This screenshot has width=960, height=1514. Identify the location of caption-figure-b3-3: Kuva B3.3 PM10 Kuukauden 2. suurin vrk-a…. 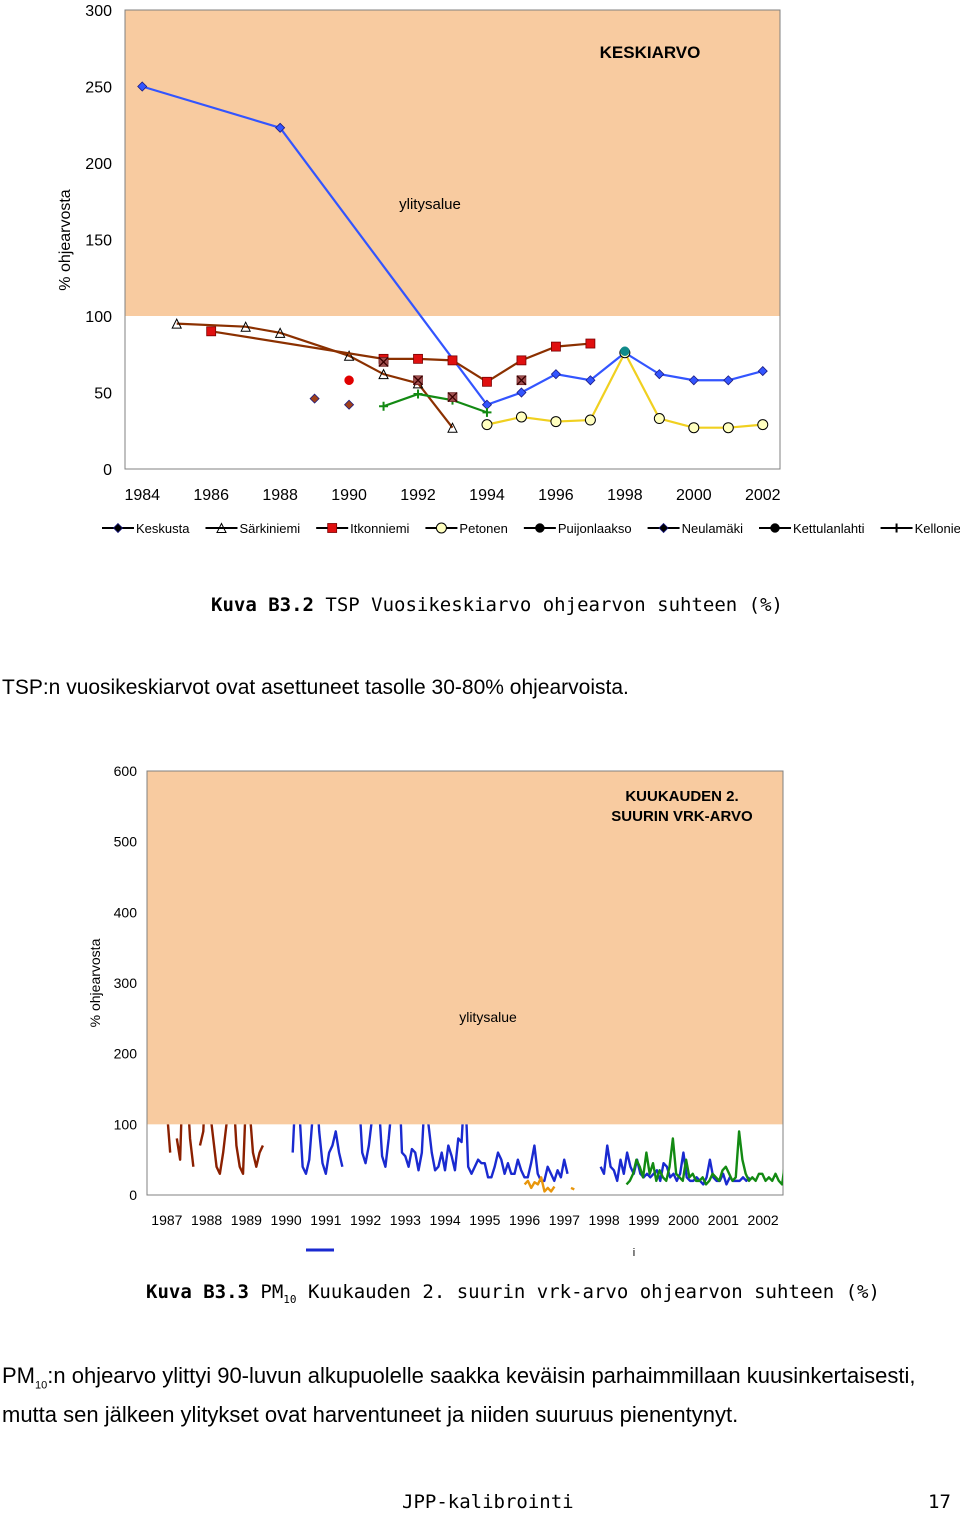
(513, 1293).